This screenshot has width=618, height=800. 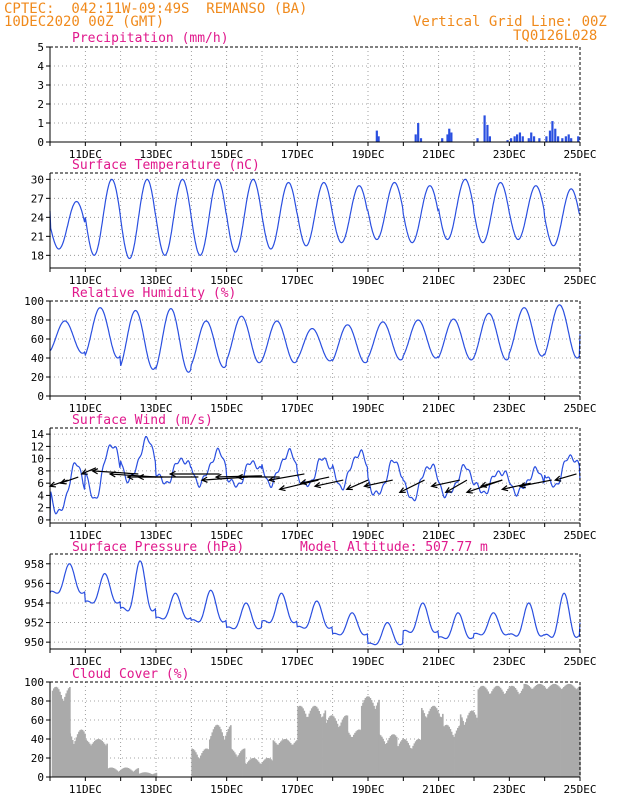 What do you see at coordinates (394, 547) in the screenshot?
I see `panel-annotation-pressure: Model Altitude: 507.77 m` at bounding box center [394, 547].